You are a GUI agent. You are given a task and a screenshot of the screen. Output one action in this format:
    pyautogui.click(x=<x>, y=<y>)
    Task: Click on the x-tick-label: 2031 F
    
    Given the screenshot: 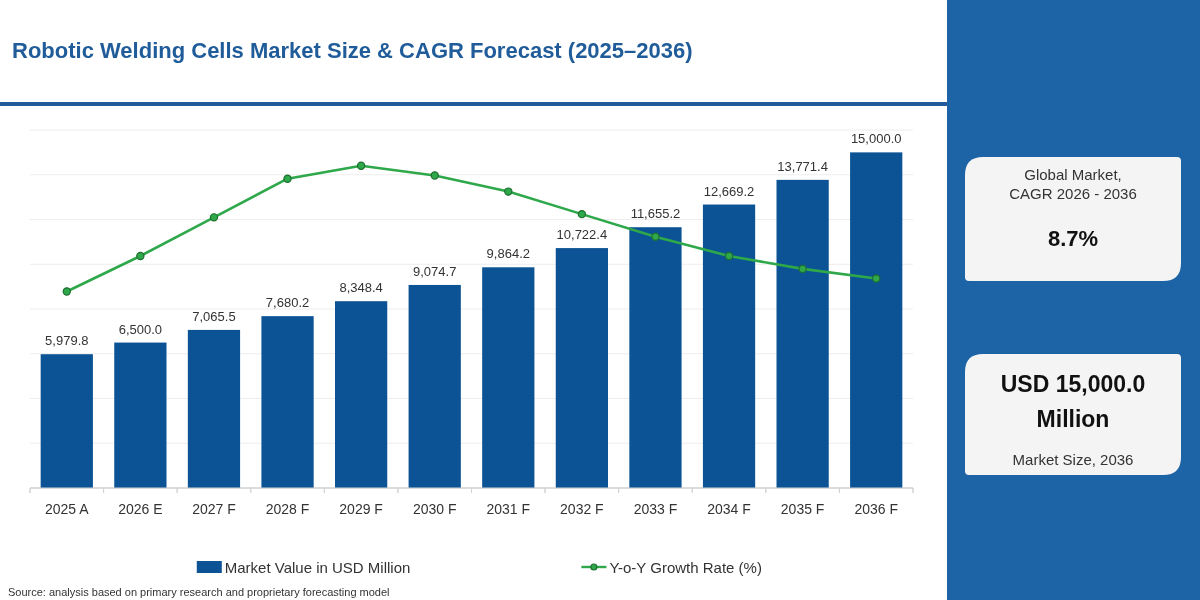 What is the action you would take?
    pyautogui.click(x=508, y=509)
    